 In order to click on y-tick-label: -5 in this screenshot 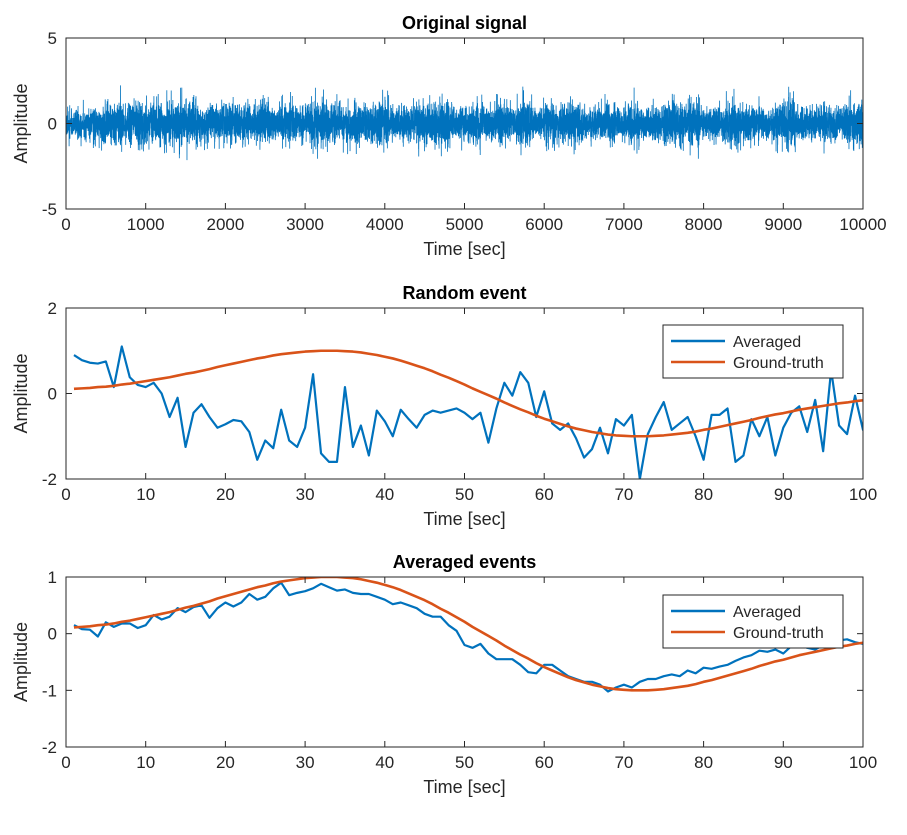, I will do `click(49, 209)`.